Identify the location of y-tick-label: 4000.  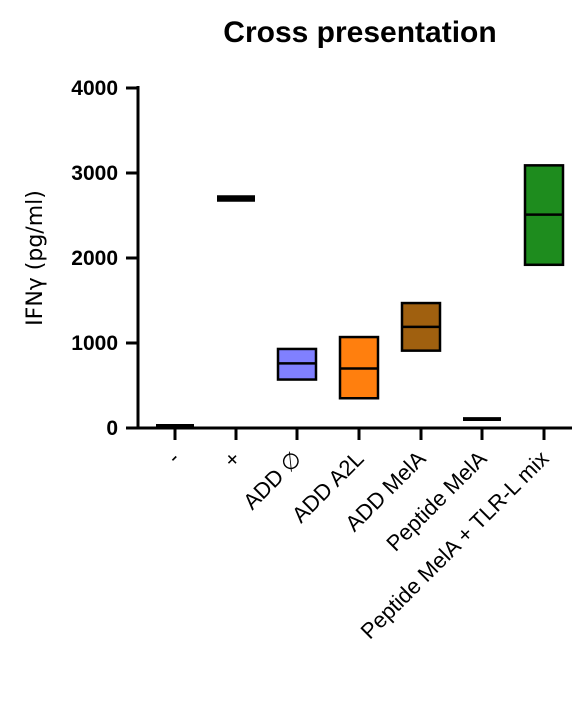
(94, 88).